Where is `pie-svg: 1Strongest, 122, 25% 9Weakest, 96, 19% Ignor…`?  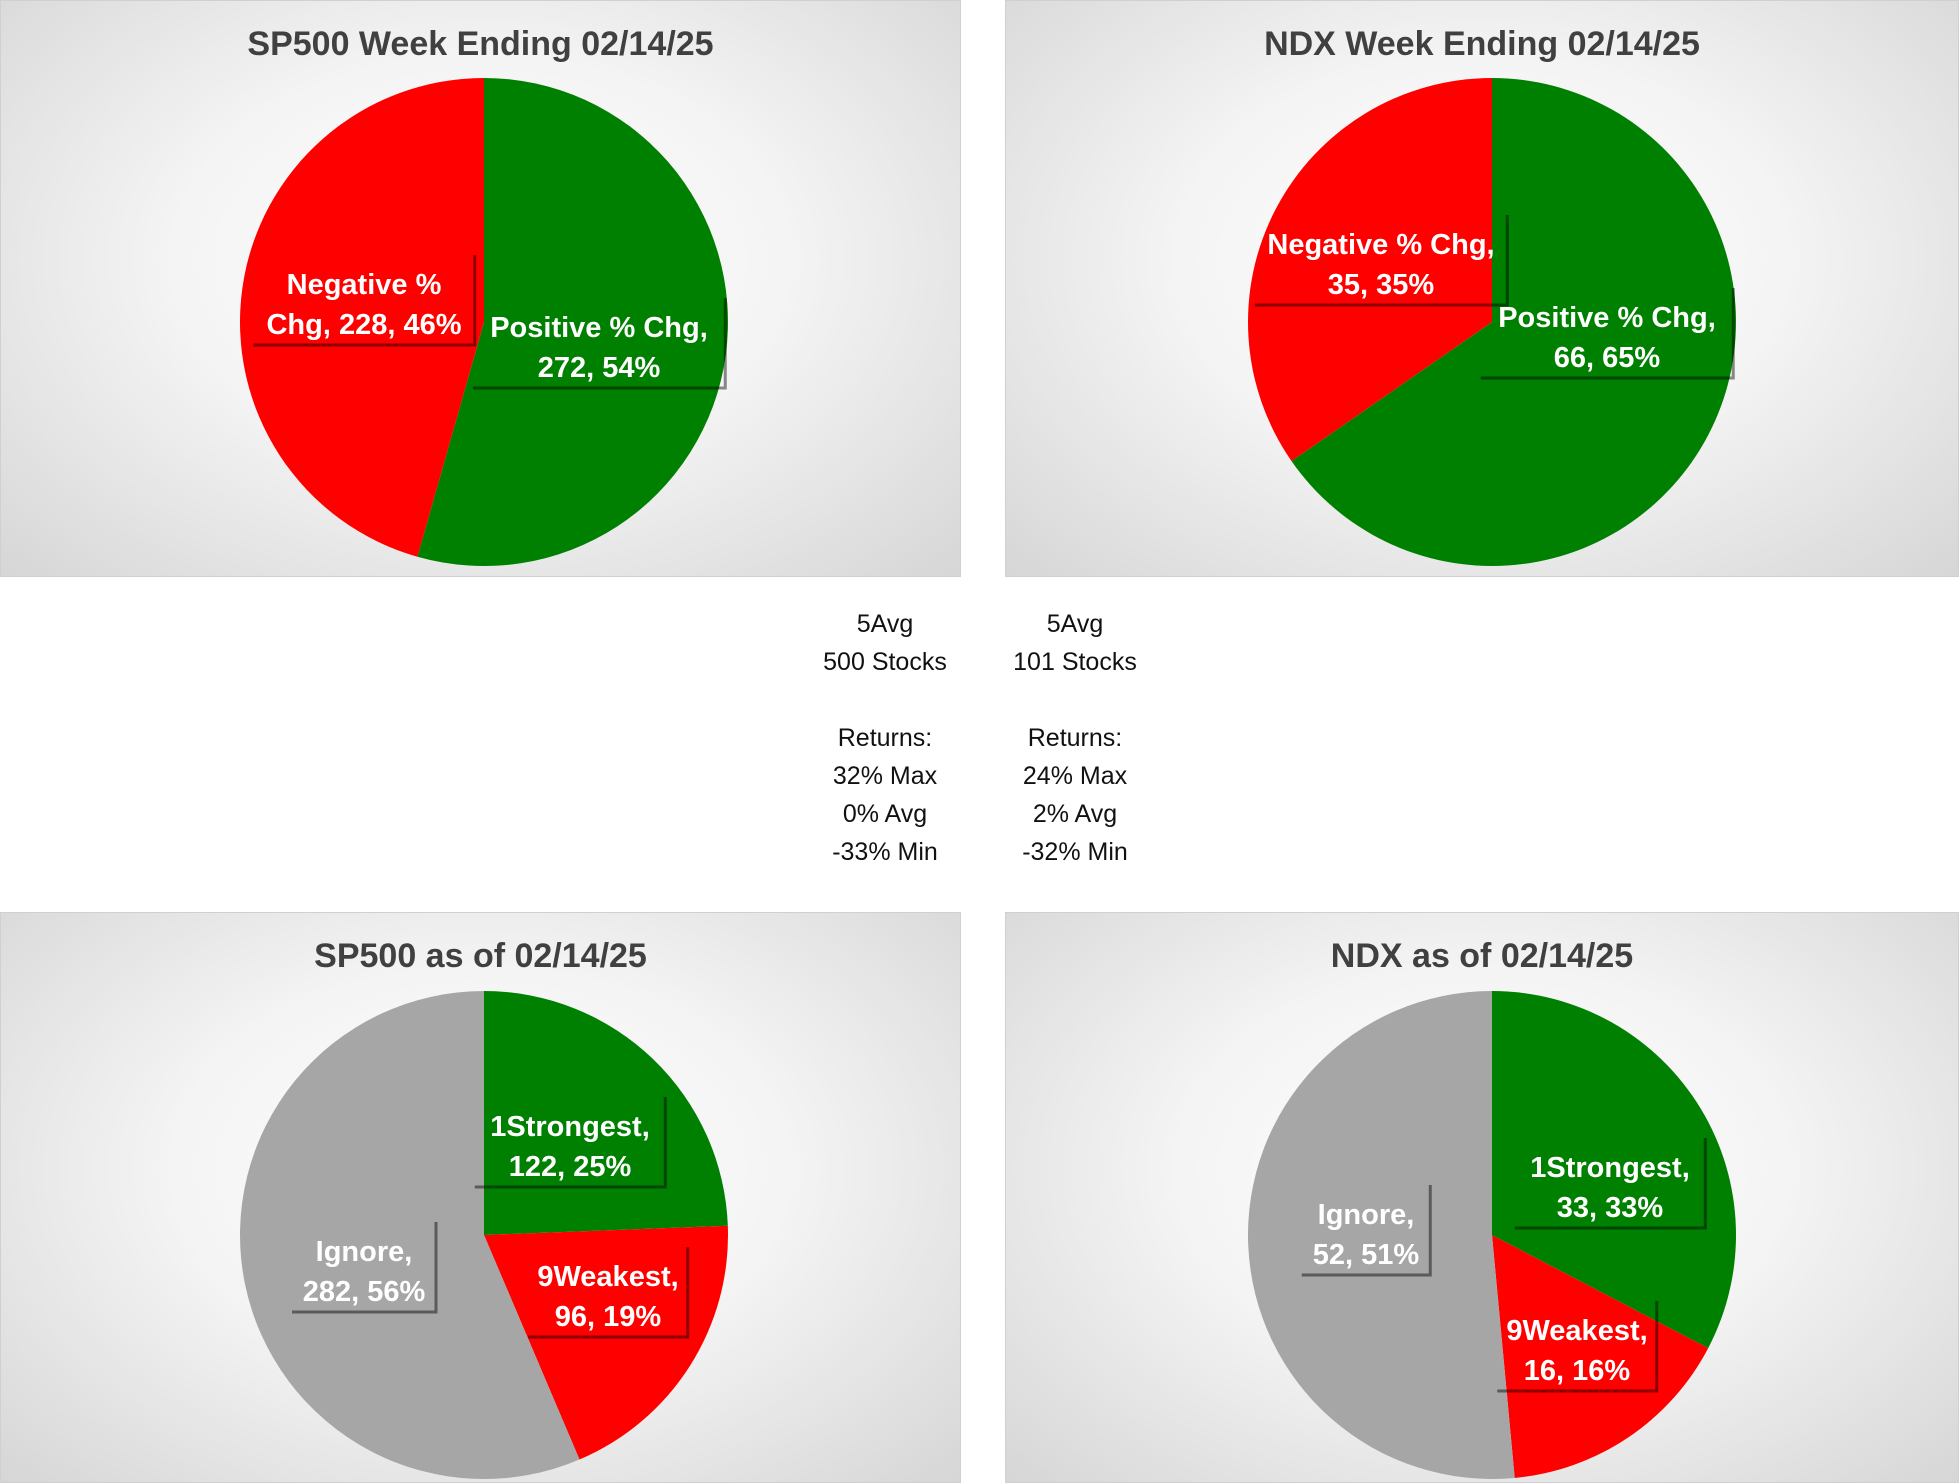 pie-svg: 1Strongest, 122, 25% 9Weakest, 96, 19% Ignor… is located at coordinates (484, 1235).